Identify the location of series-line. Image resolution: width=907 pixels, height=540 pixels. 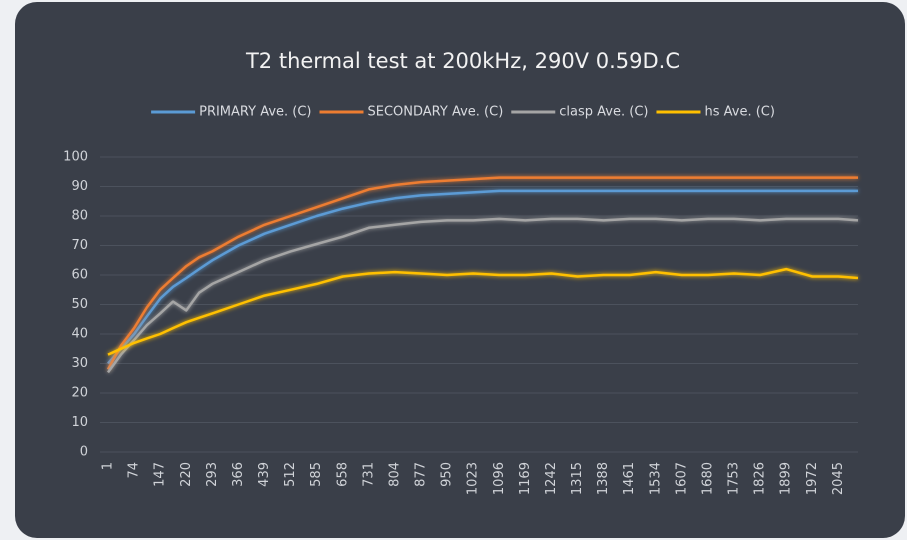
(483, 311).